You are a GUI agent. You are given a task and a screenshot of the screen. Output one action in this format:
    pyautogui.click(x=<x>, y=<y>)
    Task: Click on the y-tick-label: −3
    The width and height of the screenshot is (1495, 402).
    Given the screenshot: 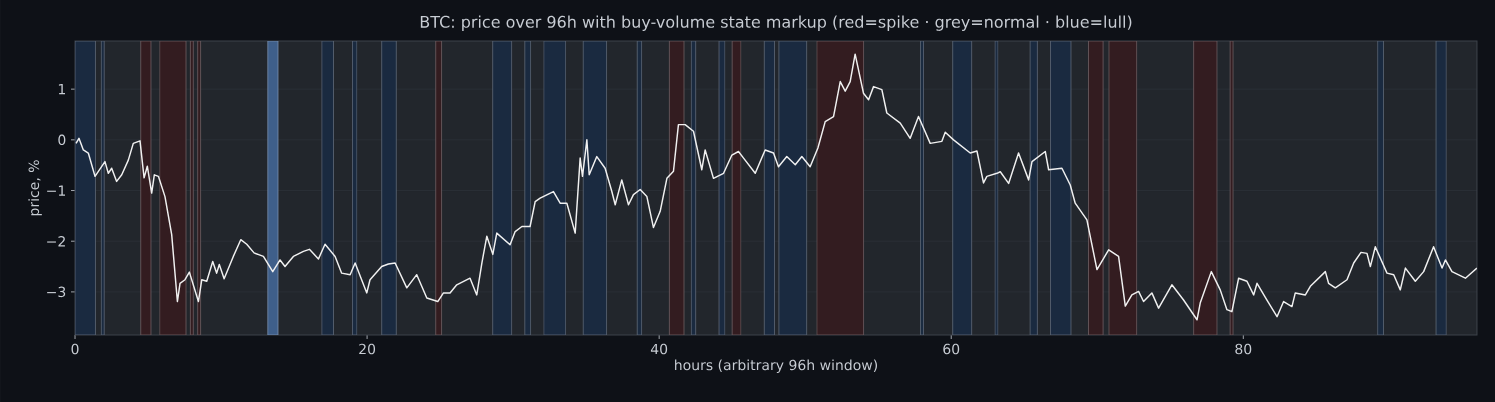 What is the action you would take?
    pyautogui.click(x=56, y=292)
    